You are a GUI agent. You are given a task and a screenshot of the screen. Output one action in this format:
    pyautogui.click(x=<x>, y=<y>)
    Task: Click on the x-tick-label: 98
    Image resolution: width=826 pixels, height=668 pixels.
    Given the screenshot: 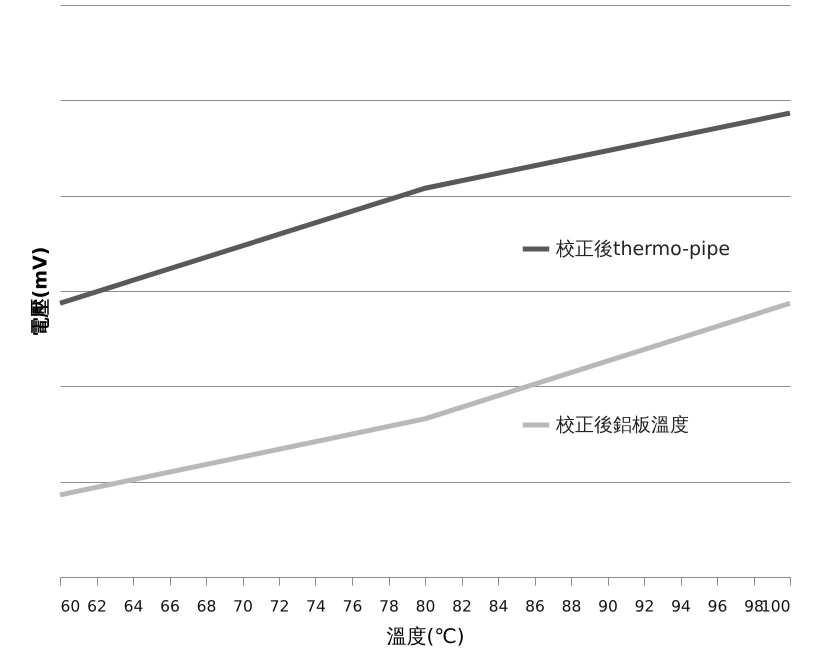 What is the action you would take?
    pyautogui.click(x=754, y=607)
    